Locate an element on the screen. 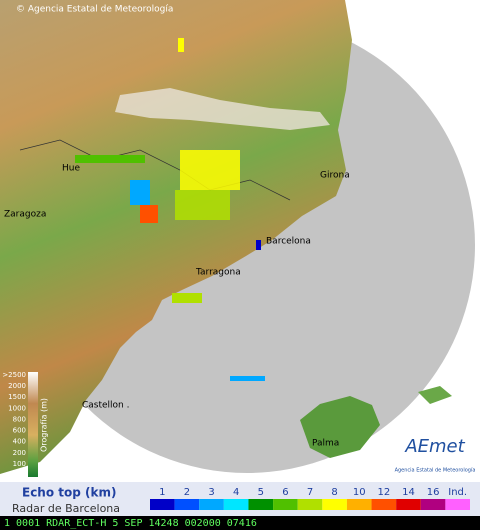 This screenshot has height=530, width=480. orography-label: 600 is located at coordinates (19, 431).